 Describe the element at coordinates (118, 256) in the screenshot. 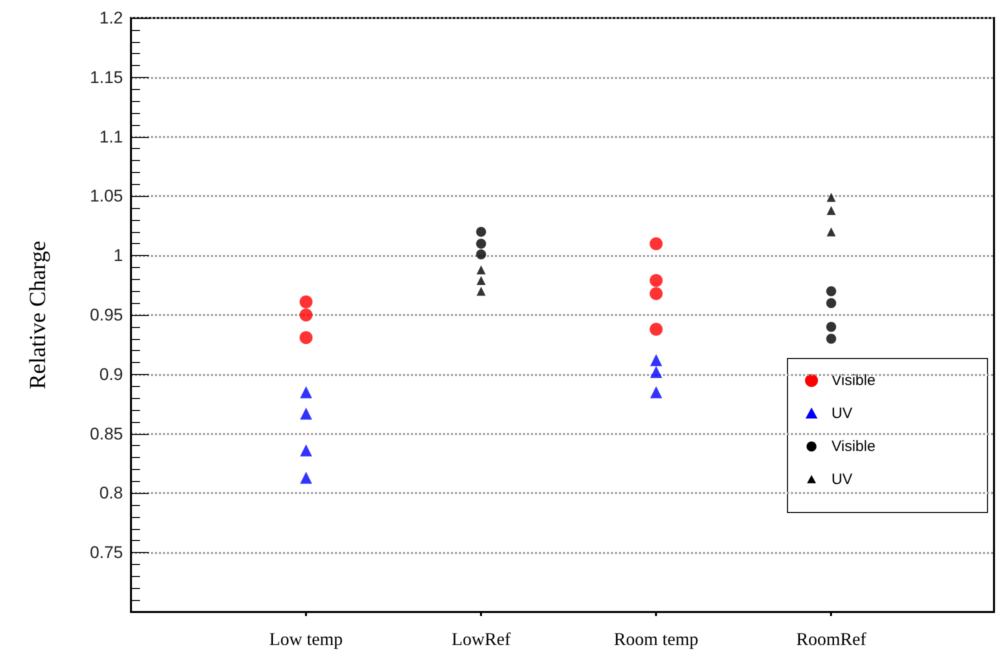

I see `y-tick-label: 1` at that location.